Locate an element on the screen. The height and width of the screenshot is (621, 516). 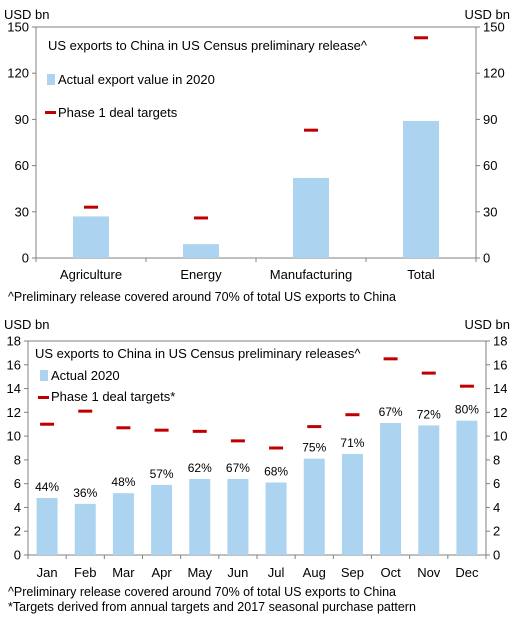
category-label-10: Nov is located at coordinates (429, 572).